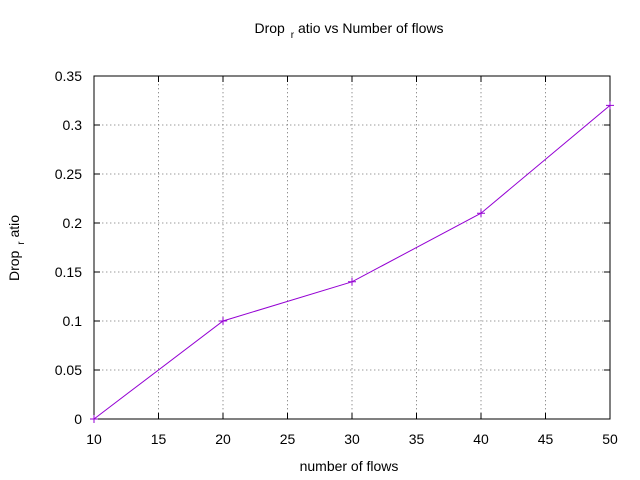  I want to click on y-tick-label: 0.1, so click(73, 321).